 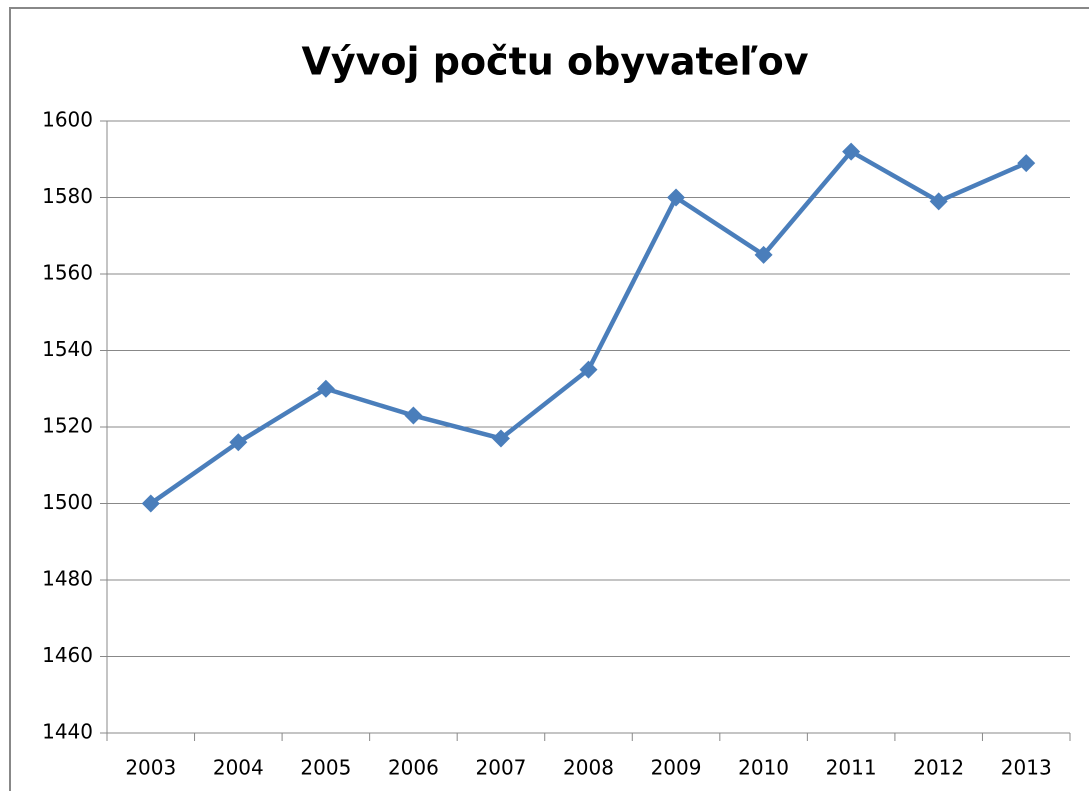 I want to click on y-tick-label: 1600, so click(x=67, y=120).